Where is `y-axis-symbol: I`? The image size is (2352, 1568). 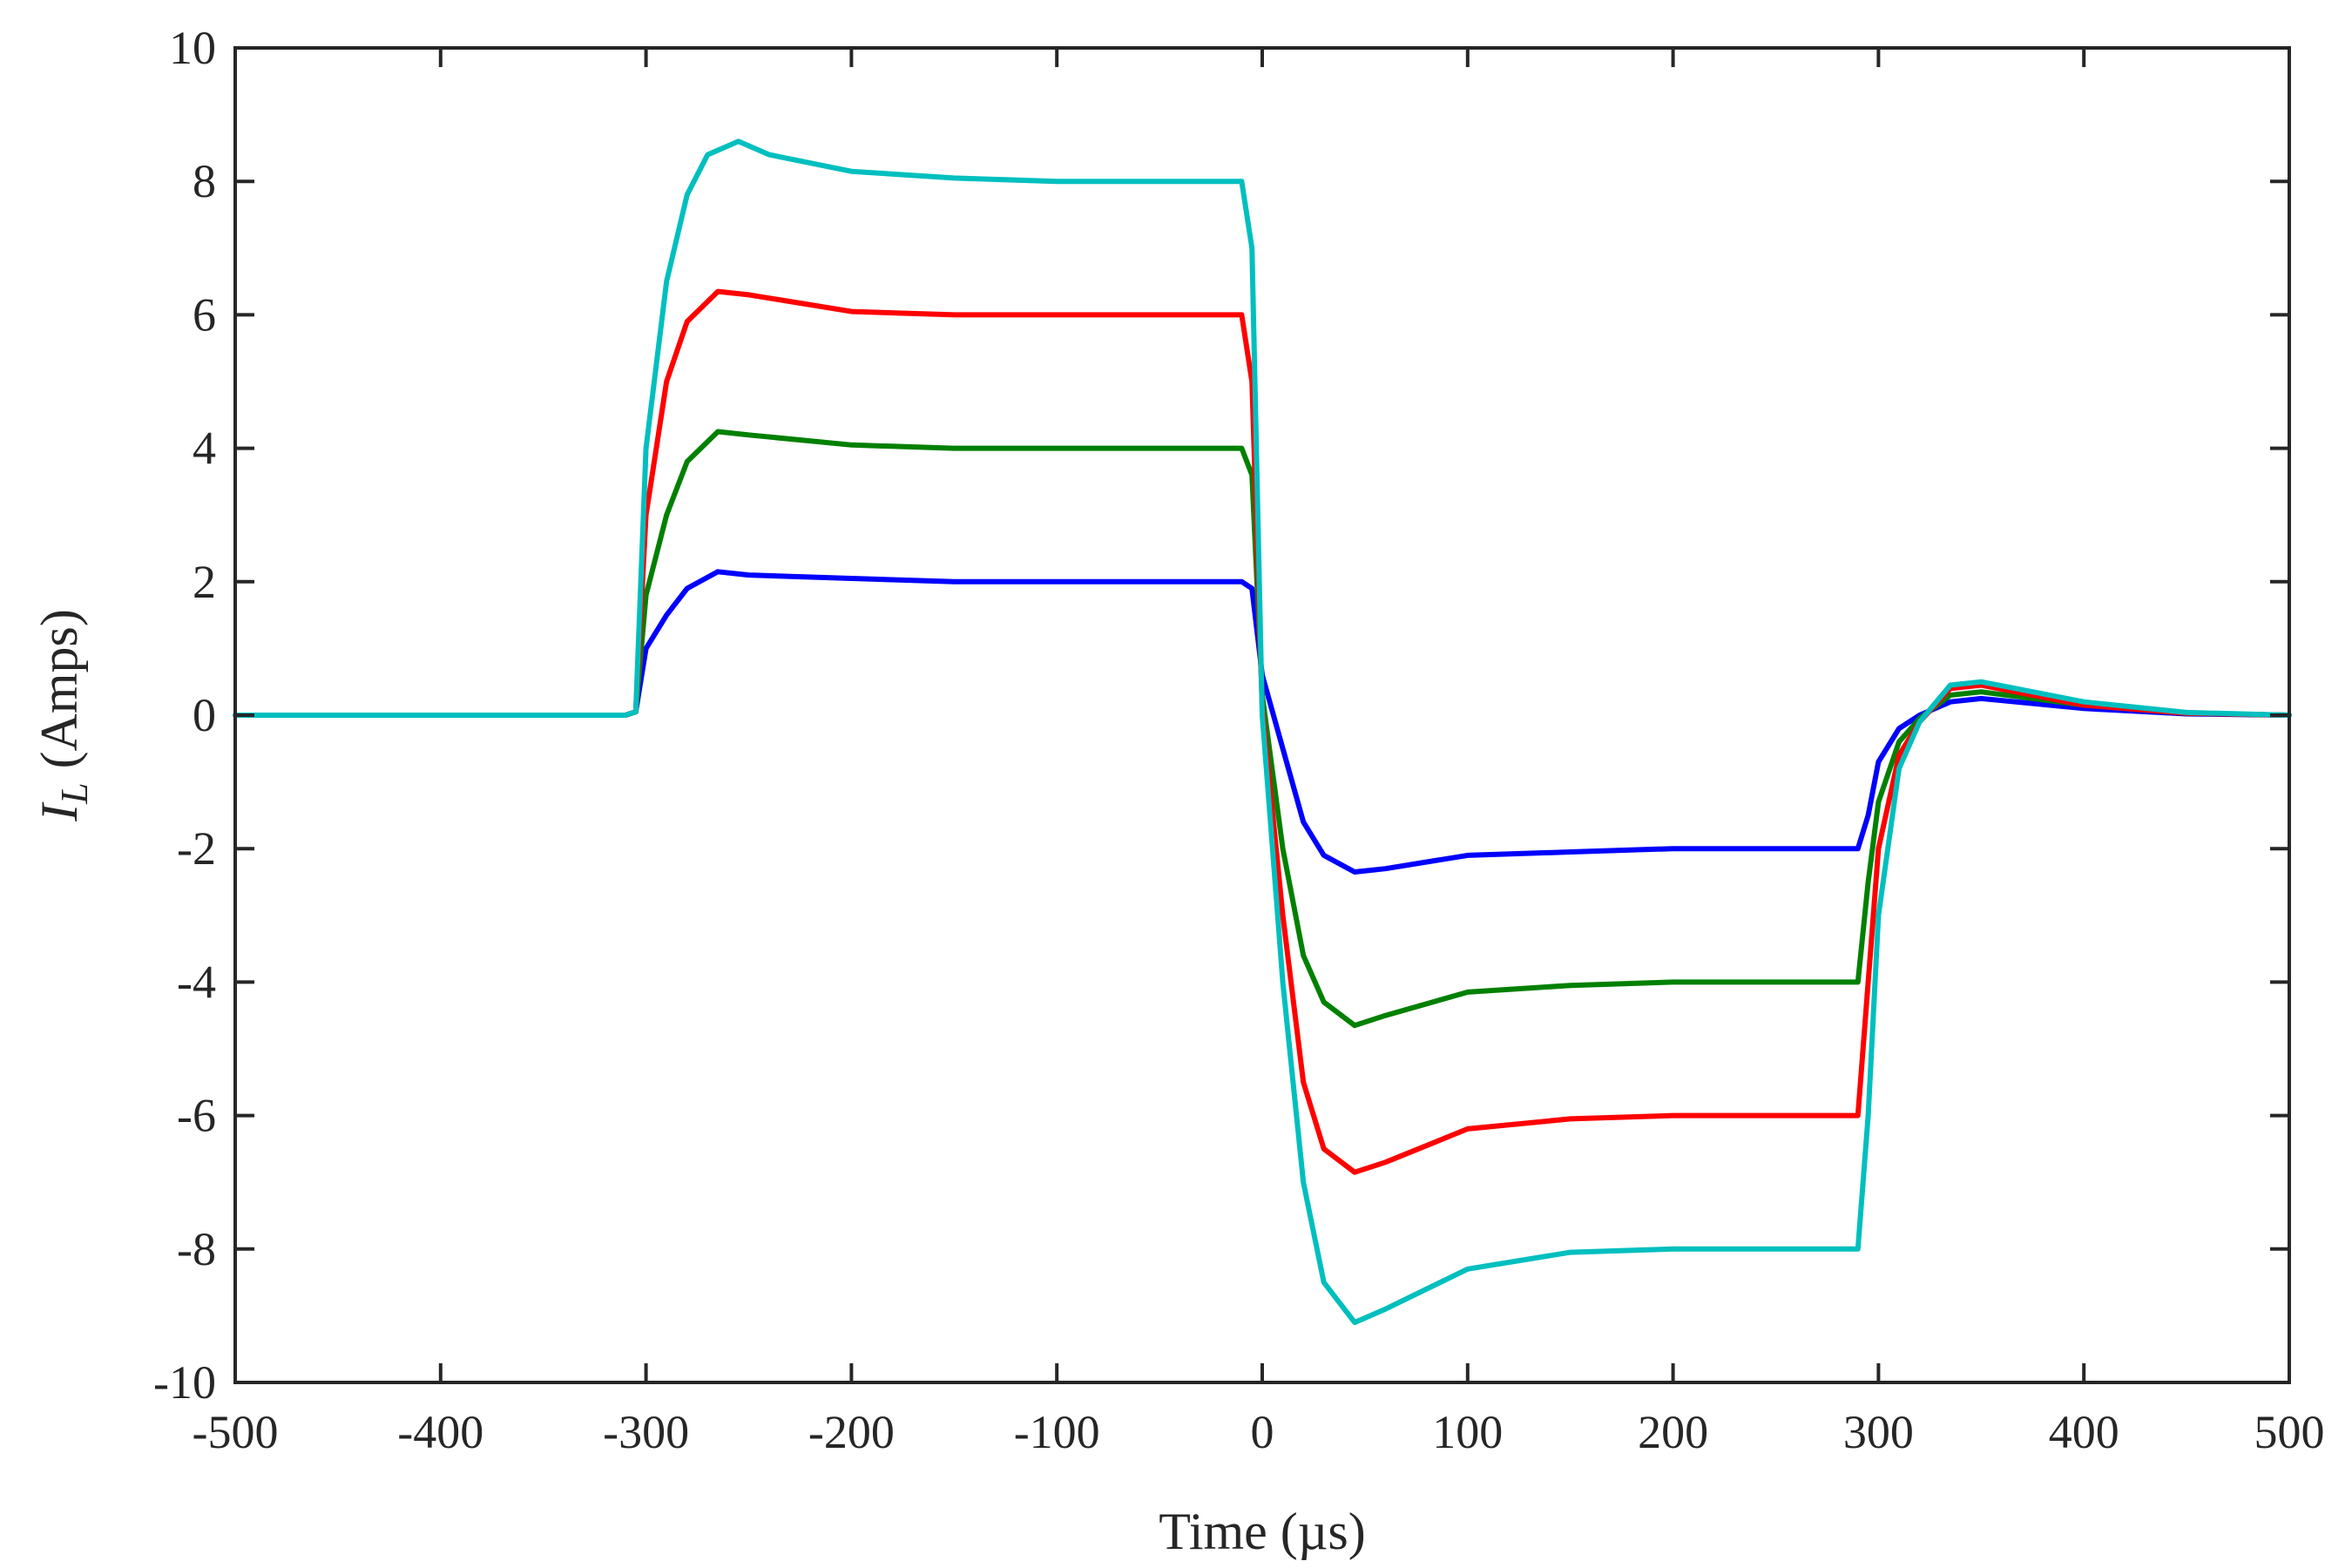 y-axis-symbol: I is located at coordinates (59, 811).